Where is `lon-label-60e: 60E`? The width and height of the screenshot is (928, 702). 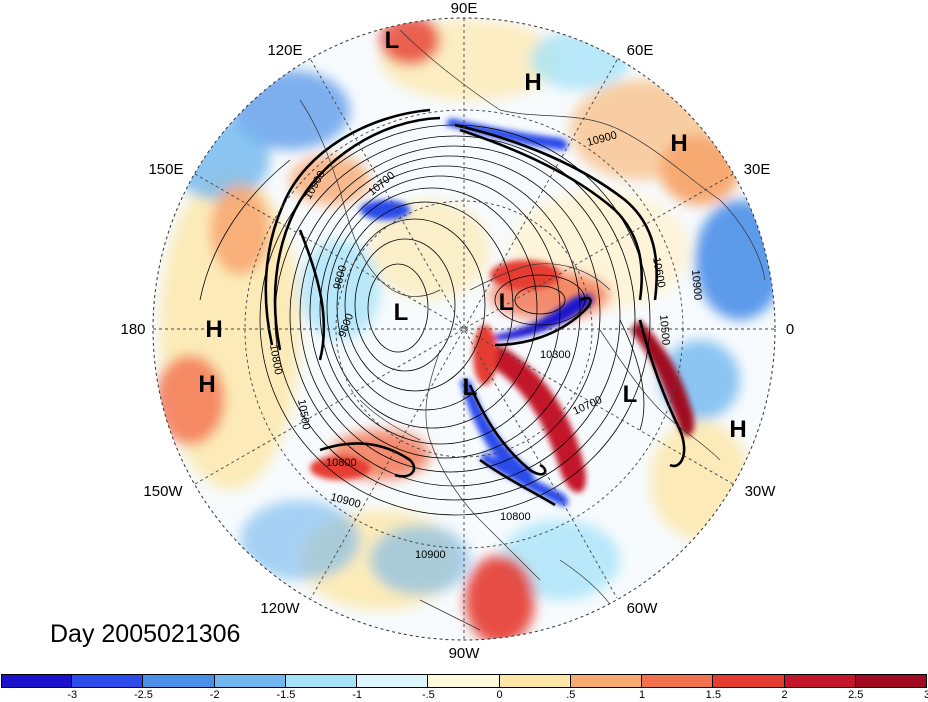
lon-label-60e: 60E is located at coordinates (640, 50).